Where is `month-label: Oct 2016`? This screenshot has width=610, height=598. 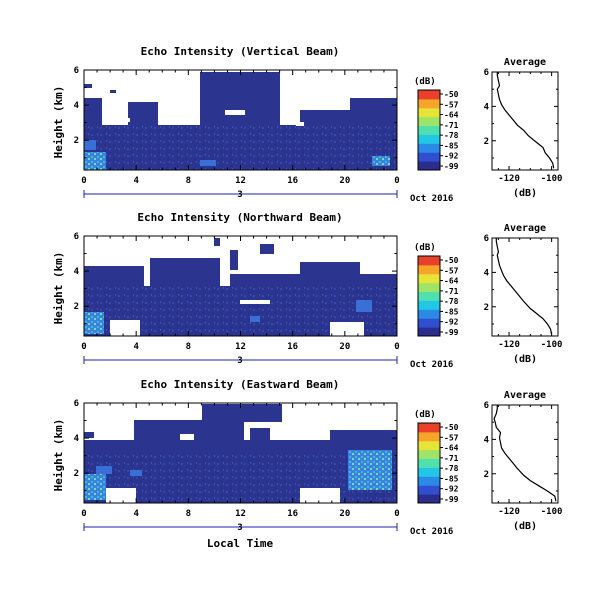 month-label: Oct 2016 is located at coordinates (431, 199).